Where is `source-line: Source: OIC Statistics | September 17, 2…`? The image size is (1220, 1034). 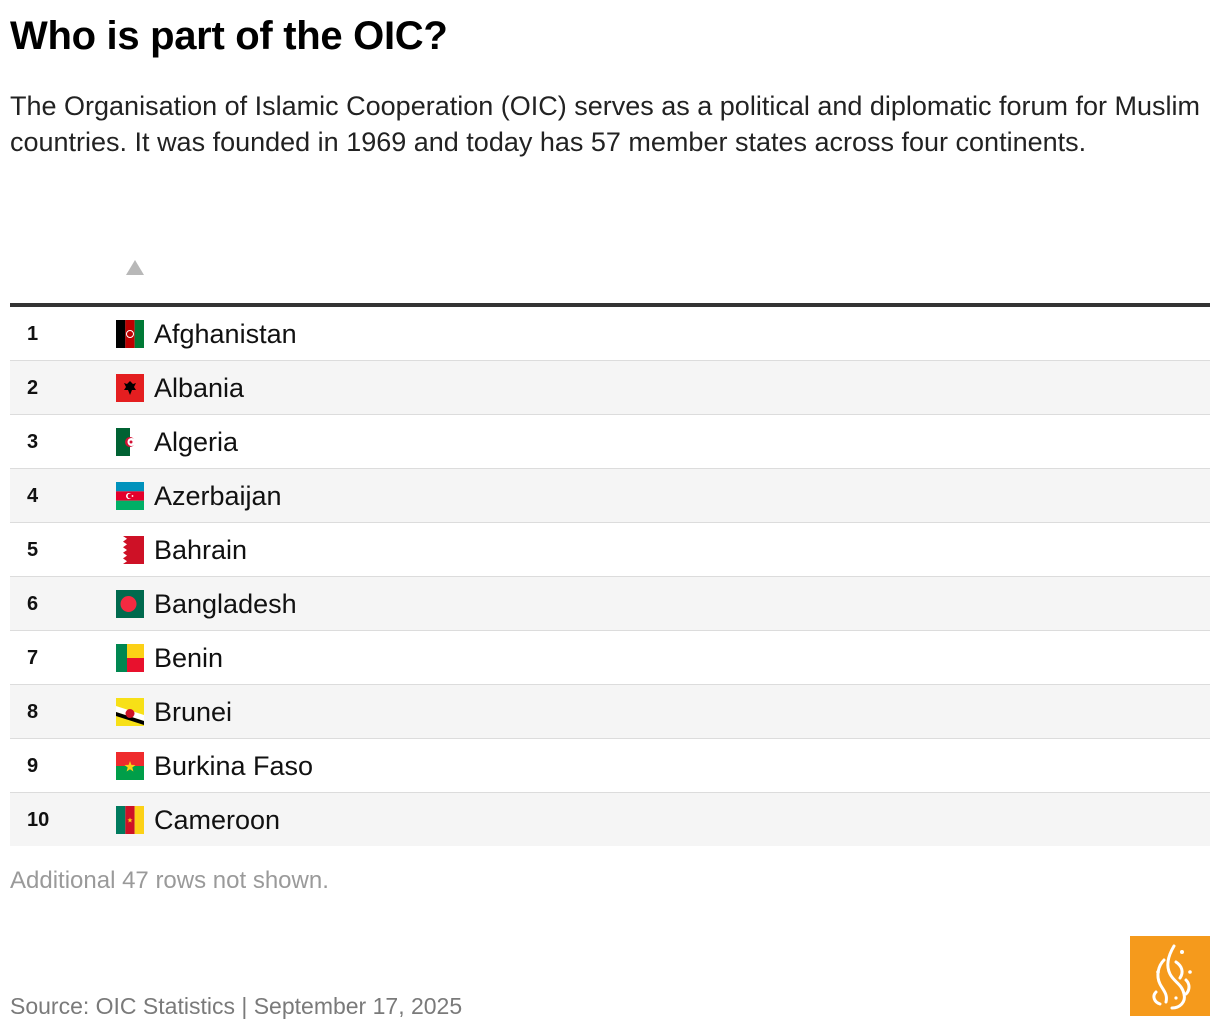 source-line: Source: OIC Statistics | September 17, 2… is located at coordinates (236, 1006).